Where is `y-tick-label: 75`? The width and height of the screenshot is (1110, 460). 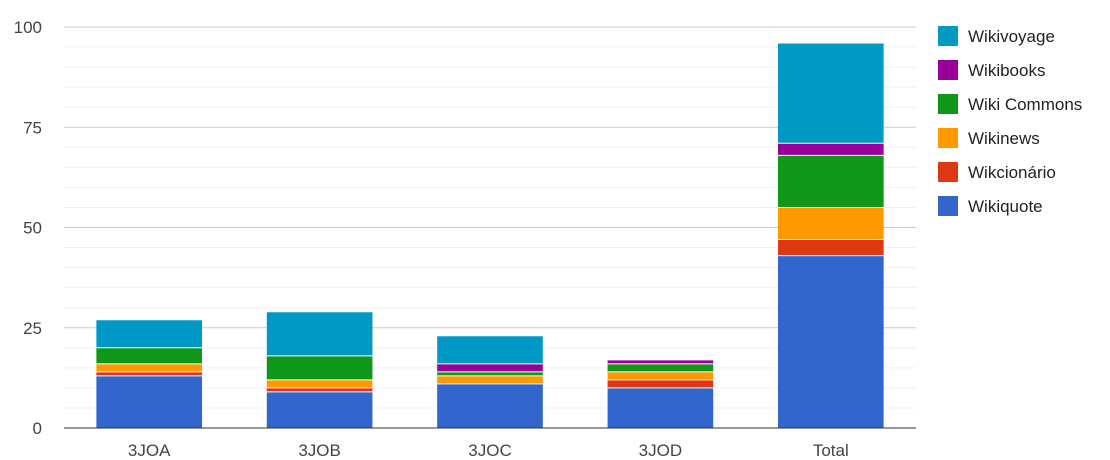
y-tick-label: 75 is located at coordinates (32, 127).